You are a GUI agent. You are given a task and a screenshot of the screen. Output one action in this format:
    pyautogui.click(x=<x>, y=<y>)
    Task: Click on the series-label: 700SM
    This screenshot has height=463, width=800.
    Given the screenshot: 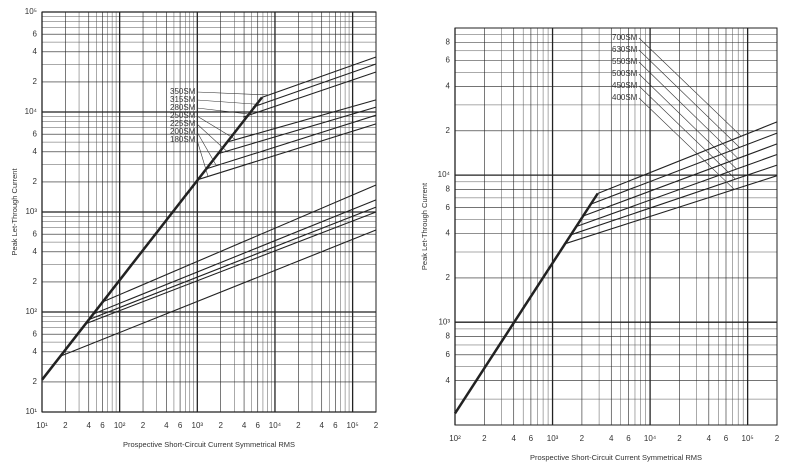 What is the action you would take?
    pyautogui.click(x=625, y=37)
    